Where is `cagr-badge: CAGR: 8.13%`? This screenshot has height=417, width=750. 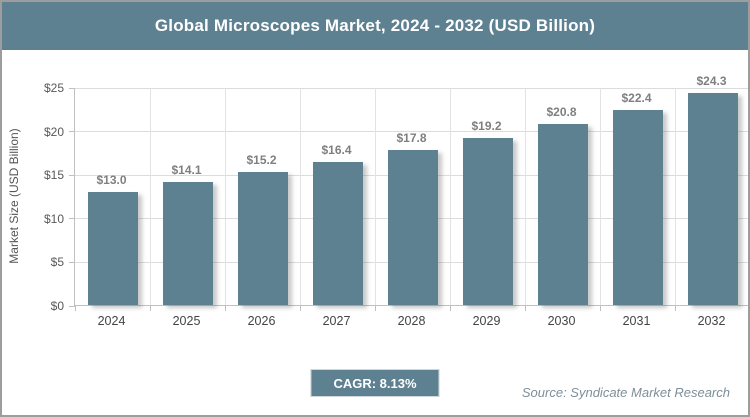
cagr-badge: CAGR: 8.13% is located at coordinates (375, 383).